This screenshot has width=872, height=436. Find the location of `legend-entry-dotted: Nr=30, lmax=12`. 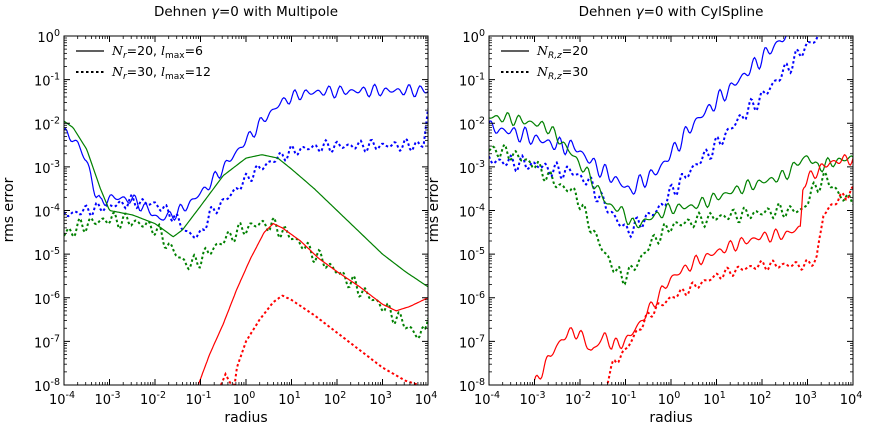

legend-entry-dotted: Nr=30, lmax=12 is located at coordinates (161, 73).